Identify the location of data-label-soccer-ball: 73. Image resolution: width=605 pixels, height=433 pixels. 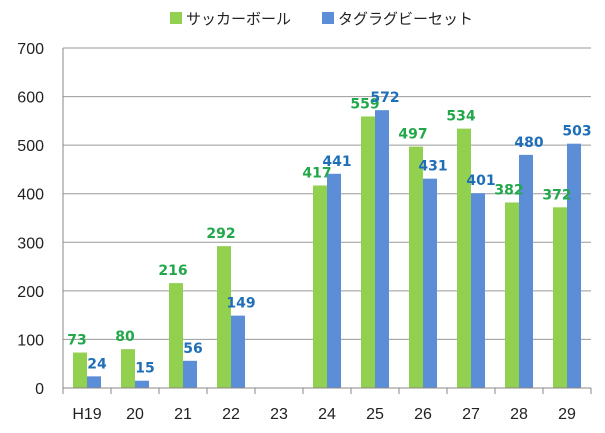
(76, 341).